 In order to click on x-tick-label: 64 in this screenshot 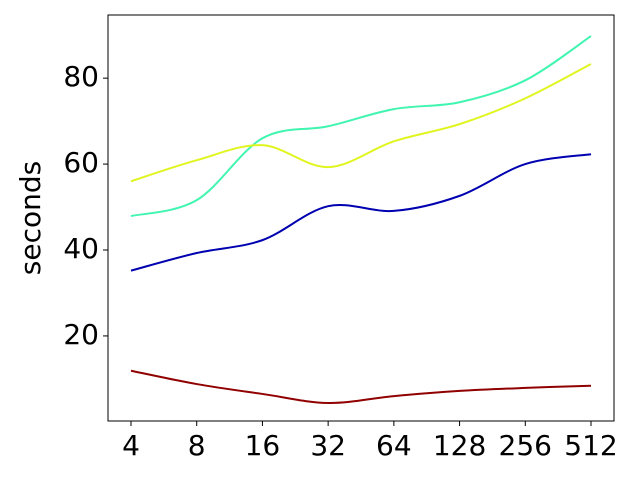, I will do `click(394, 445)`.